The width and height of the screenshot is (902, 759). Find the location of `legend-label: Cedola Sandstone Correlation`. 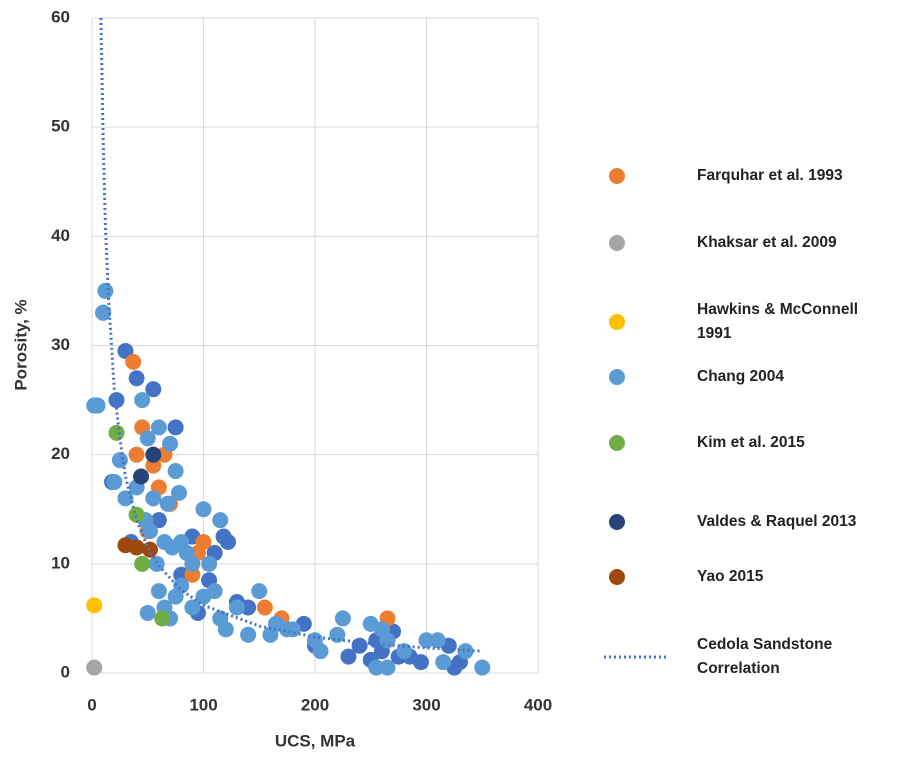

legend-label: Cedola Sandstone Correlation is located at coordinates (765, 656).